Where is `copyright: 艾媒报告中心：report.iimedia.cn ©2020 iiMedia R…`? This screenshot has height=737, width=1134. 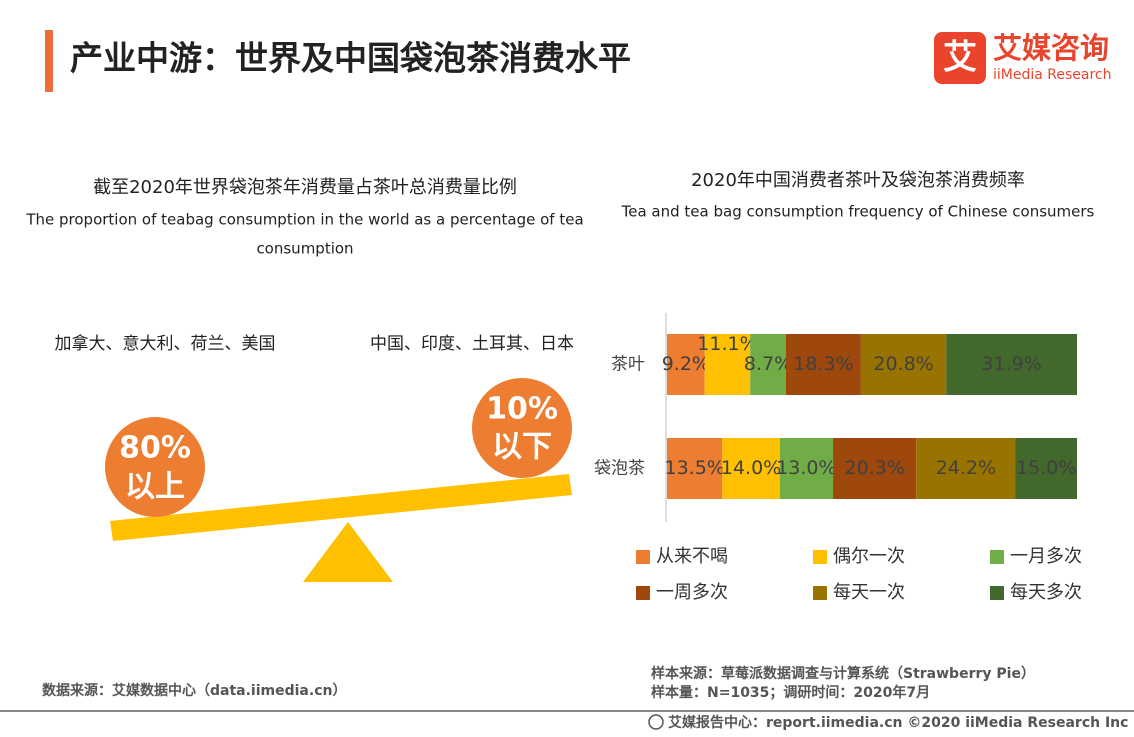
copyright: 艾媒报告中心：report.iimedia.cn ©2020 iiMedia R… is located at coordinates (898, 722).